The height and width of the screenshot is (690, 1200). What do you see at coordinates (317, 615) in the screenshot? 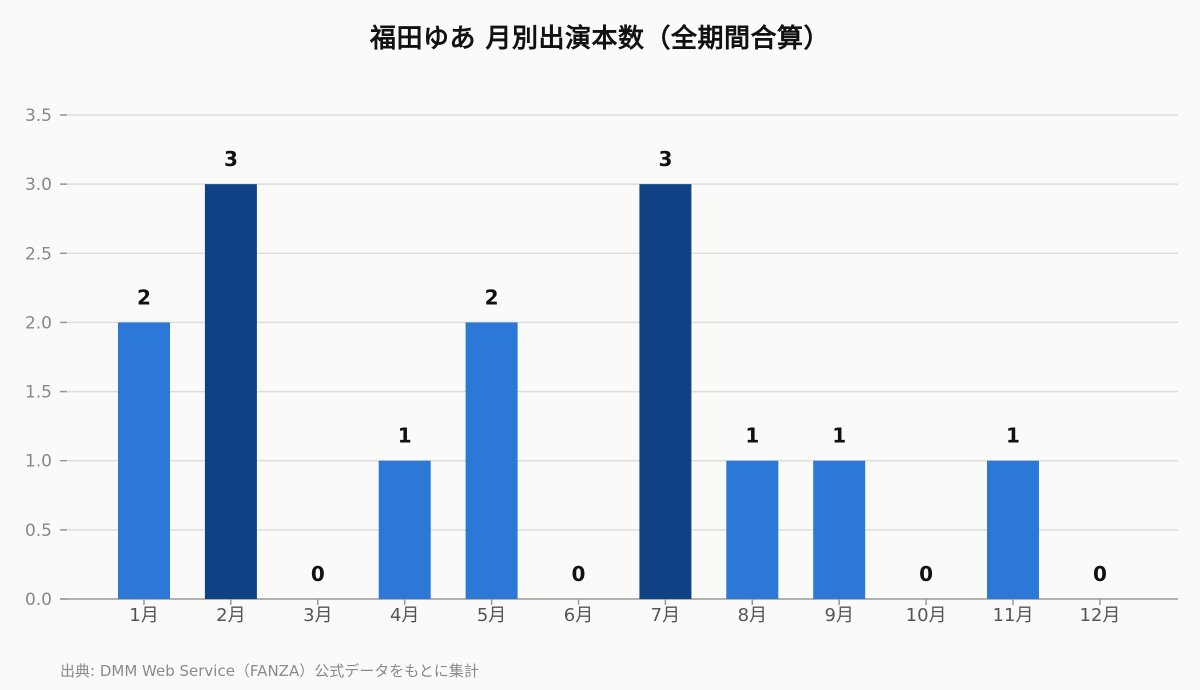
I see `x-tick-label: 3月` at bounding box center [317, 615].